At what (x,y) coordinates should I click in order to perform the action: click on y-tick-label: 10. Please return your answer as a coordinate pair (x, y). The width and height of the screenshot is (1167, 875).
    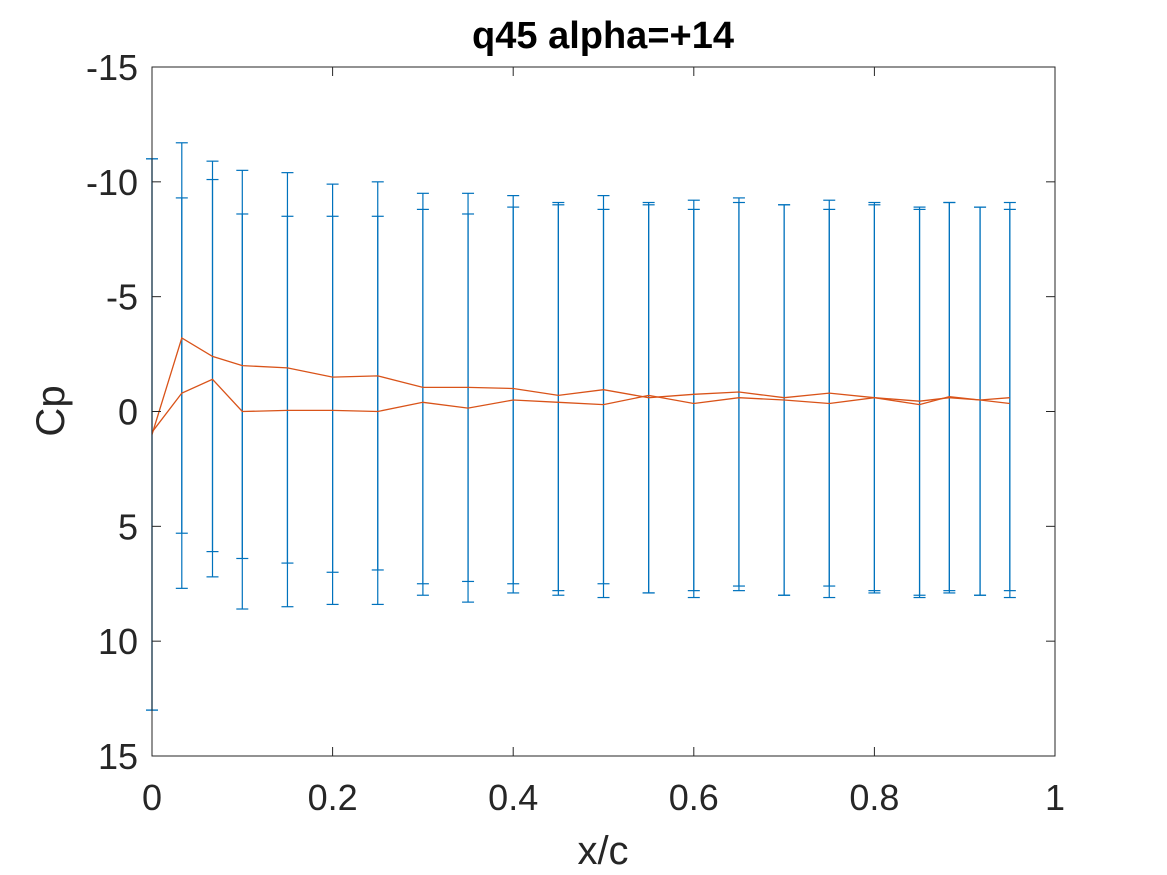
    Looking at the image, I should click on (118, 641).